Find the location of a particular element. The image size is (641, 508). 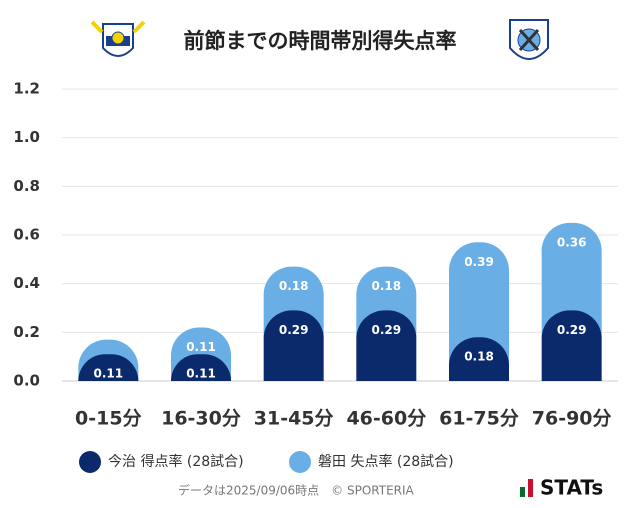

y-tick-label: 1.0 is located at coordinates (26, 137).